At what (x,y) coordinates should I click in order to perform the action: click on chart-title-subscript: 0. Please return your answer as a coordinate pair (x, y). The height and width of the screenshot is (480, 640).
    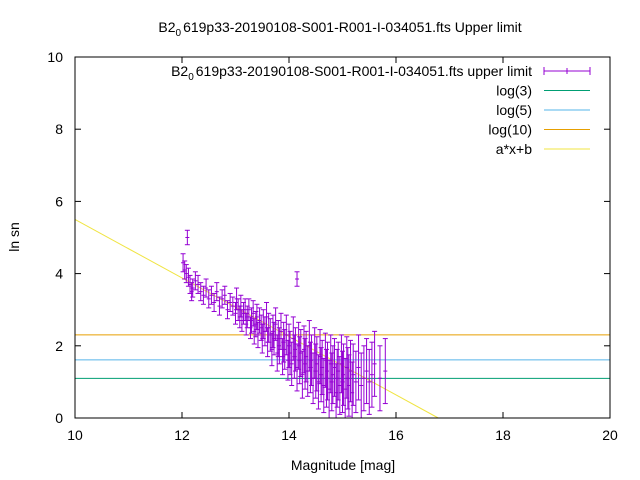
    Looking at the image, I should click on (179, 33).